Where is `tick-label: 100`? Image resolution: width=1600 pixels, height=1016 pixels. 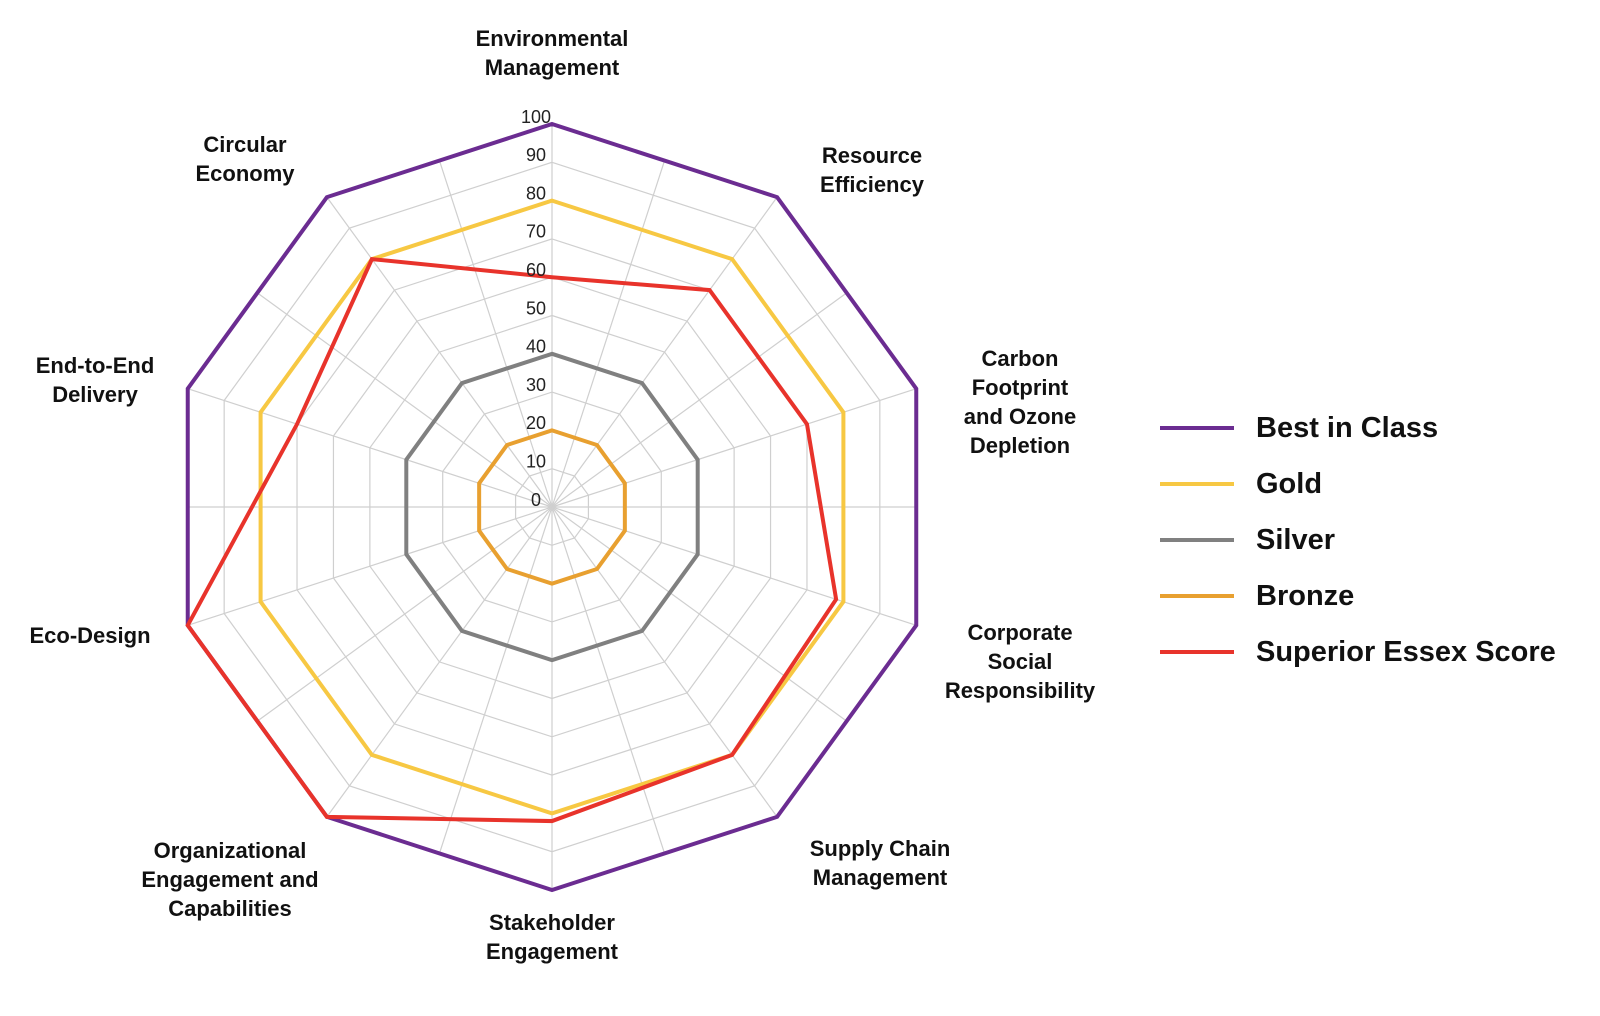 tick-label: 100 is located at coordinates (536, 117).